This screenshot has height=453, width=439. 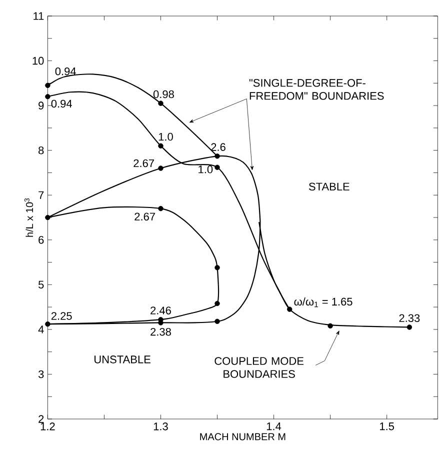 I want to click on x-tick-label: 1.3, so click(x=161, y=426).